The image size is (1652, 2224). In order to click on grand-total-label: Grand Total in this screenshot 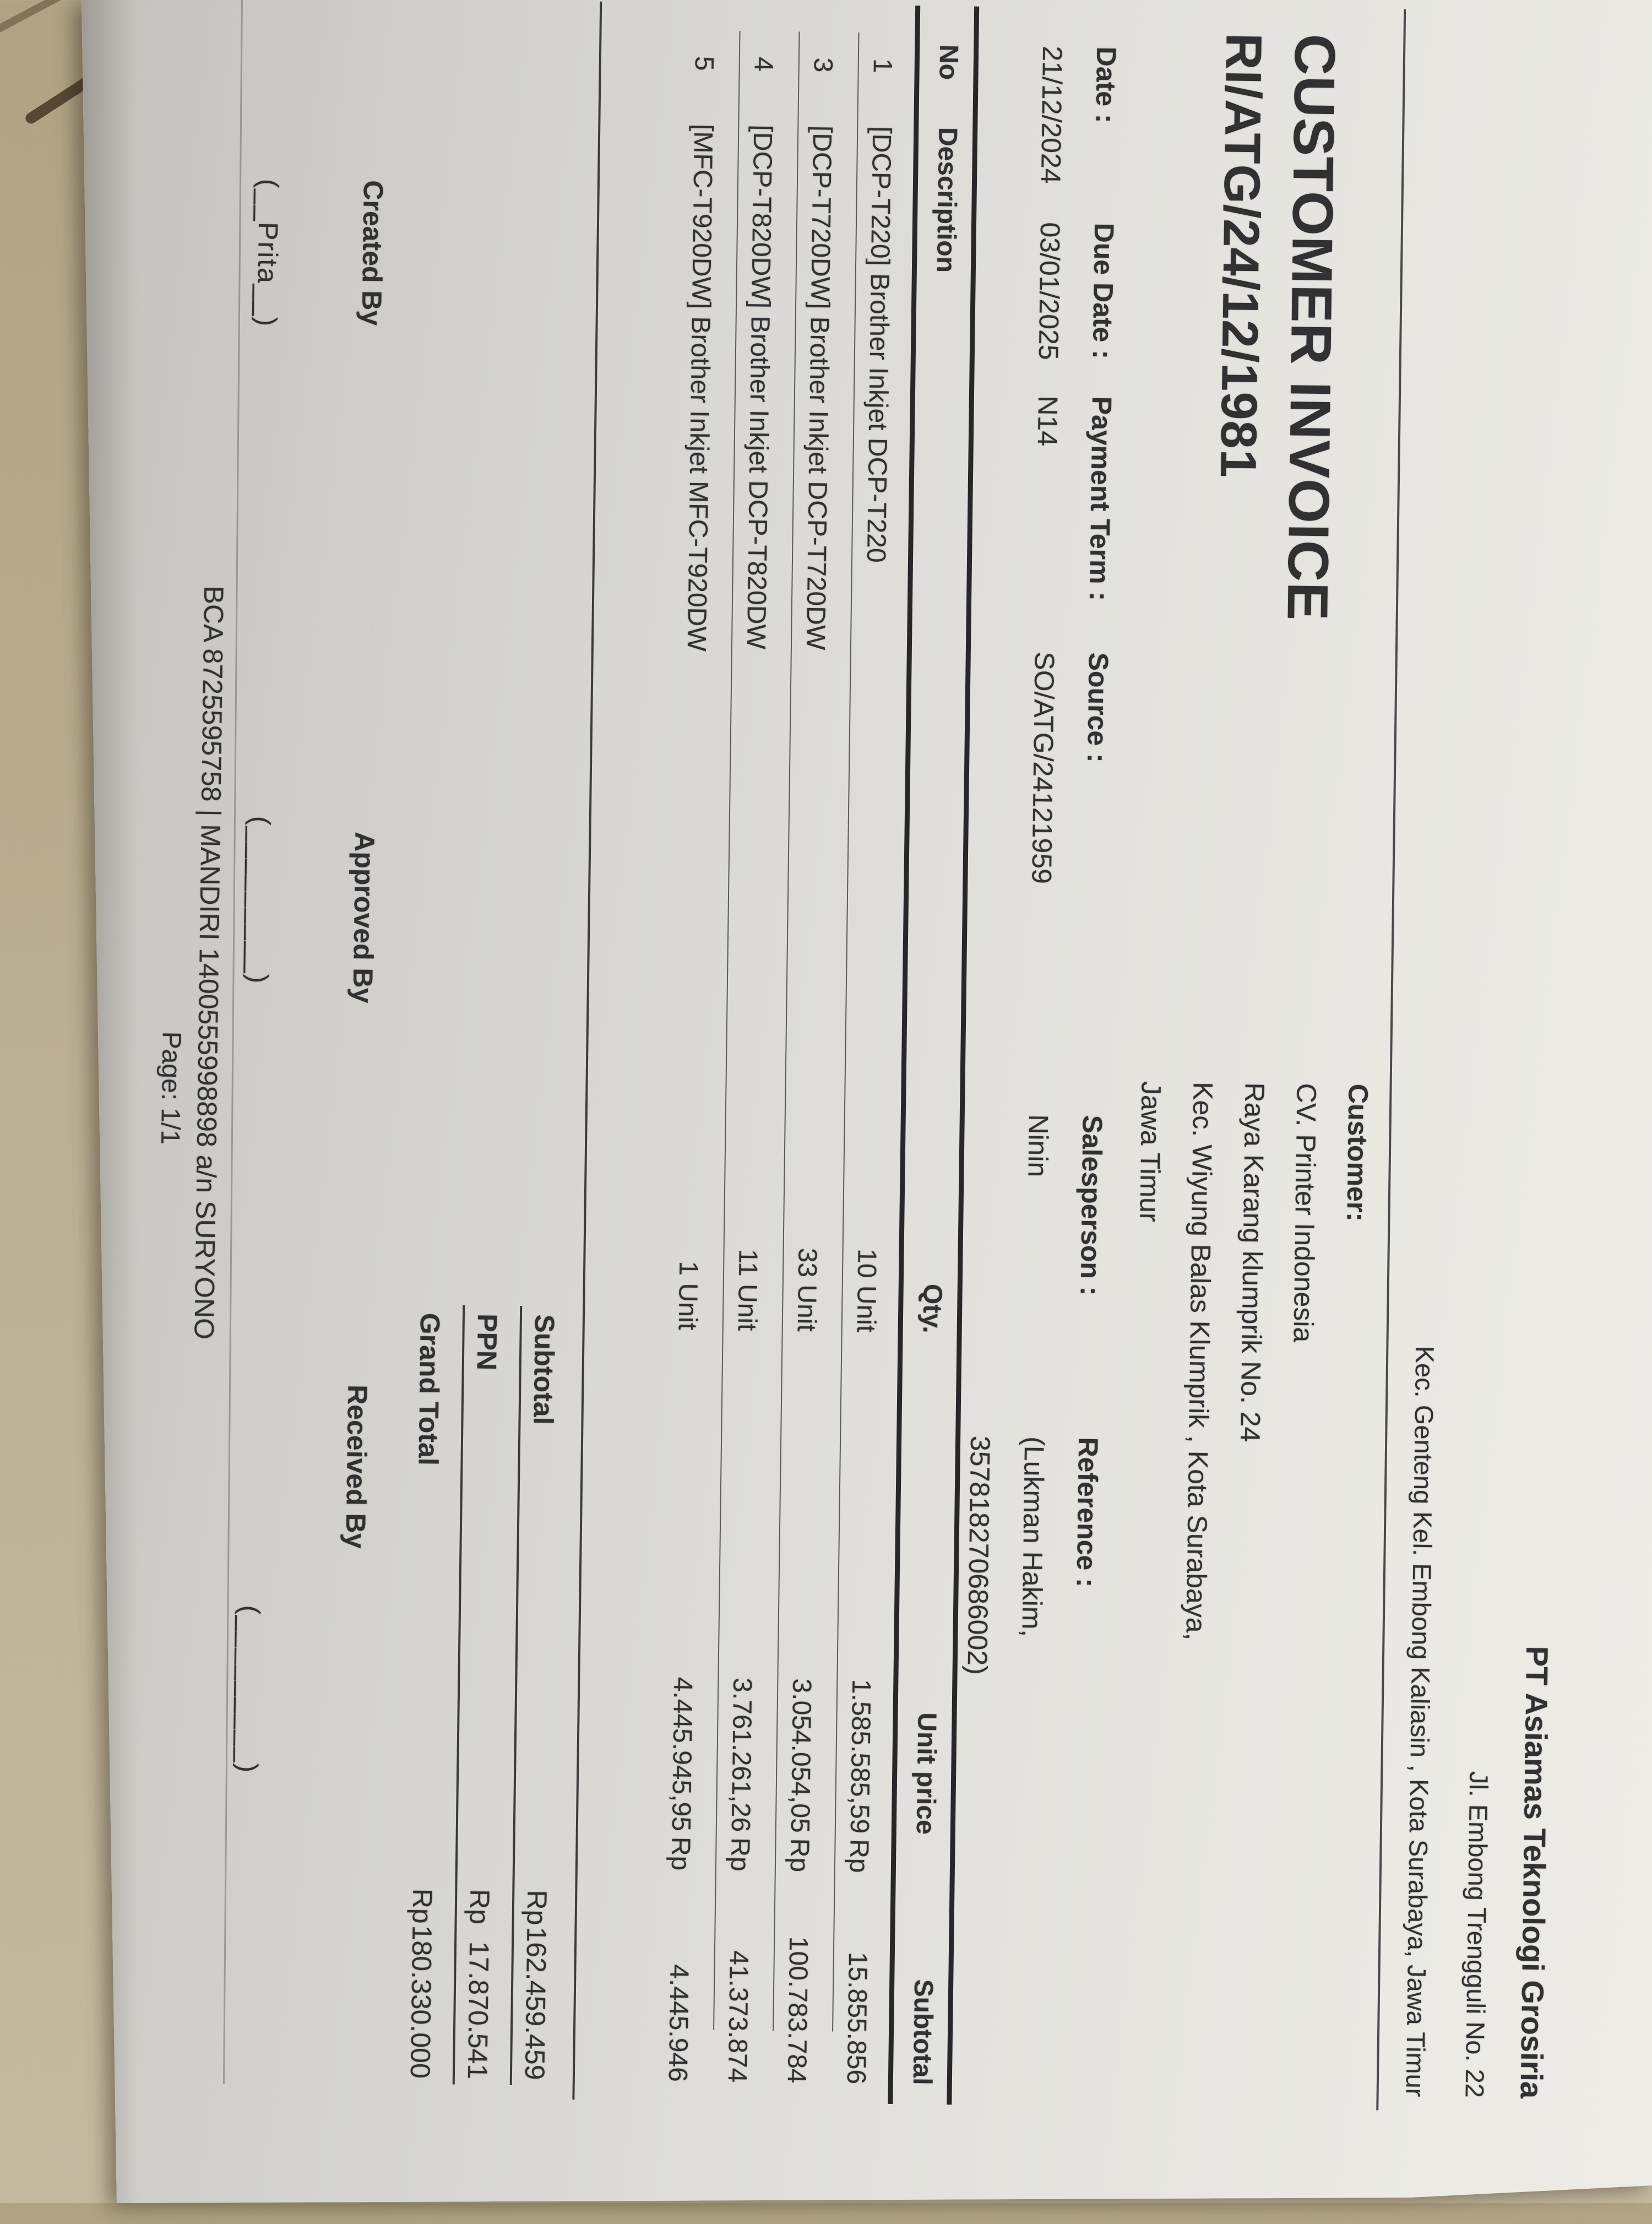, I will do `click(429, 1389)`.